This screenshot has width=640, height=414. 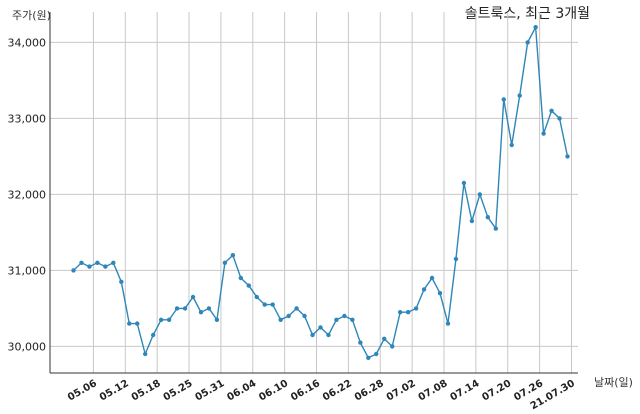 What do you see at coordinates (27, 270) in the screenshot?
I see `y-tick-label: 31,000` at bounding box center [27, 270].